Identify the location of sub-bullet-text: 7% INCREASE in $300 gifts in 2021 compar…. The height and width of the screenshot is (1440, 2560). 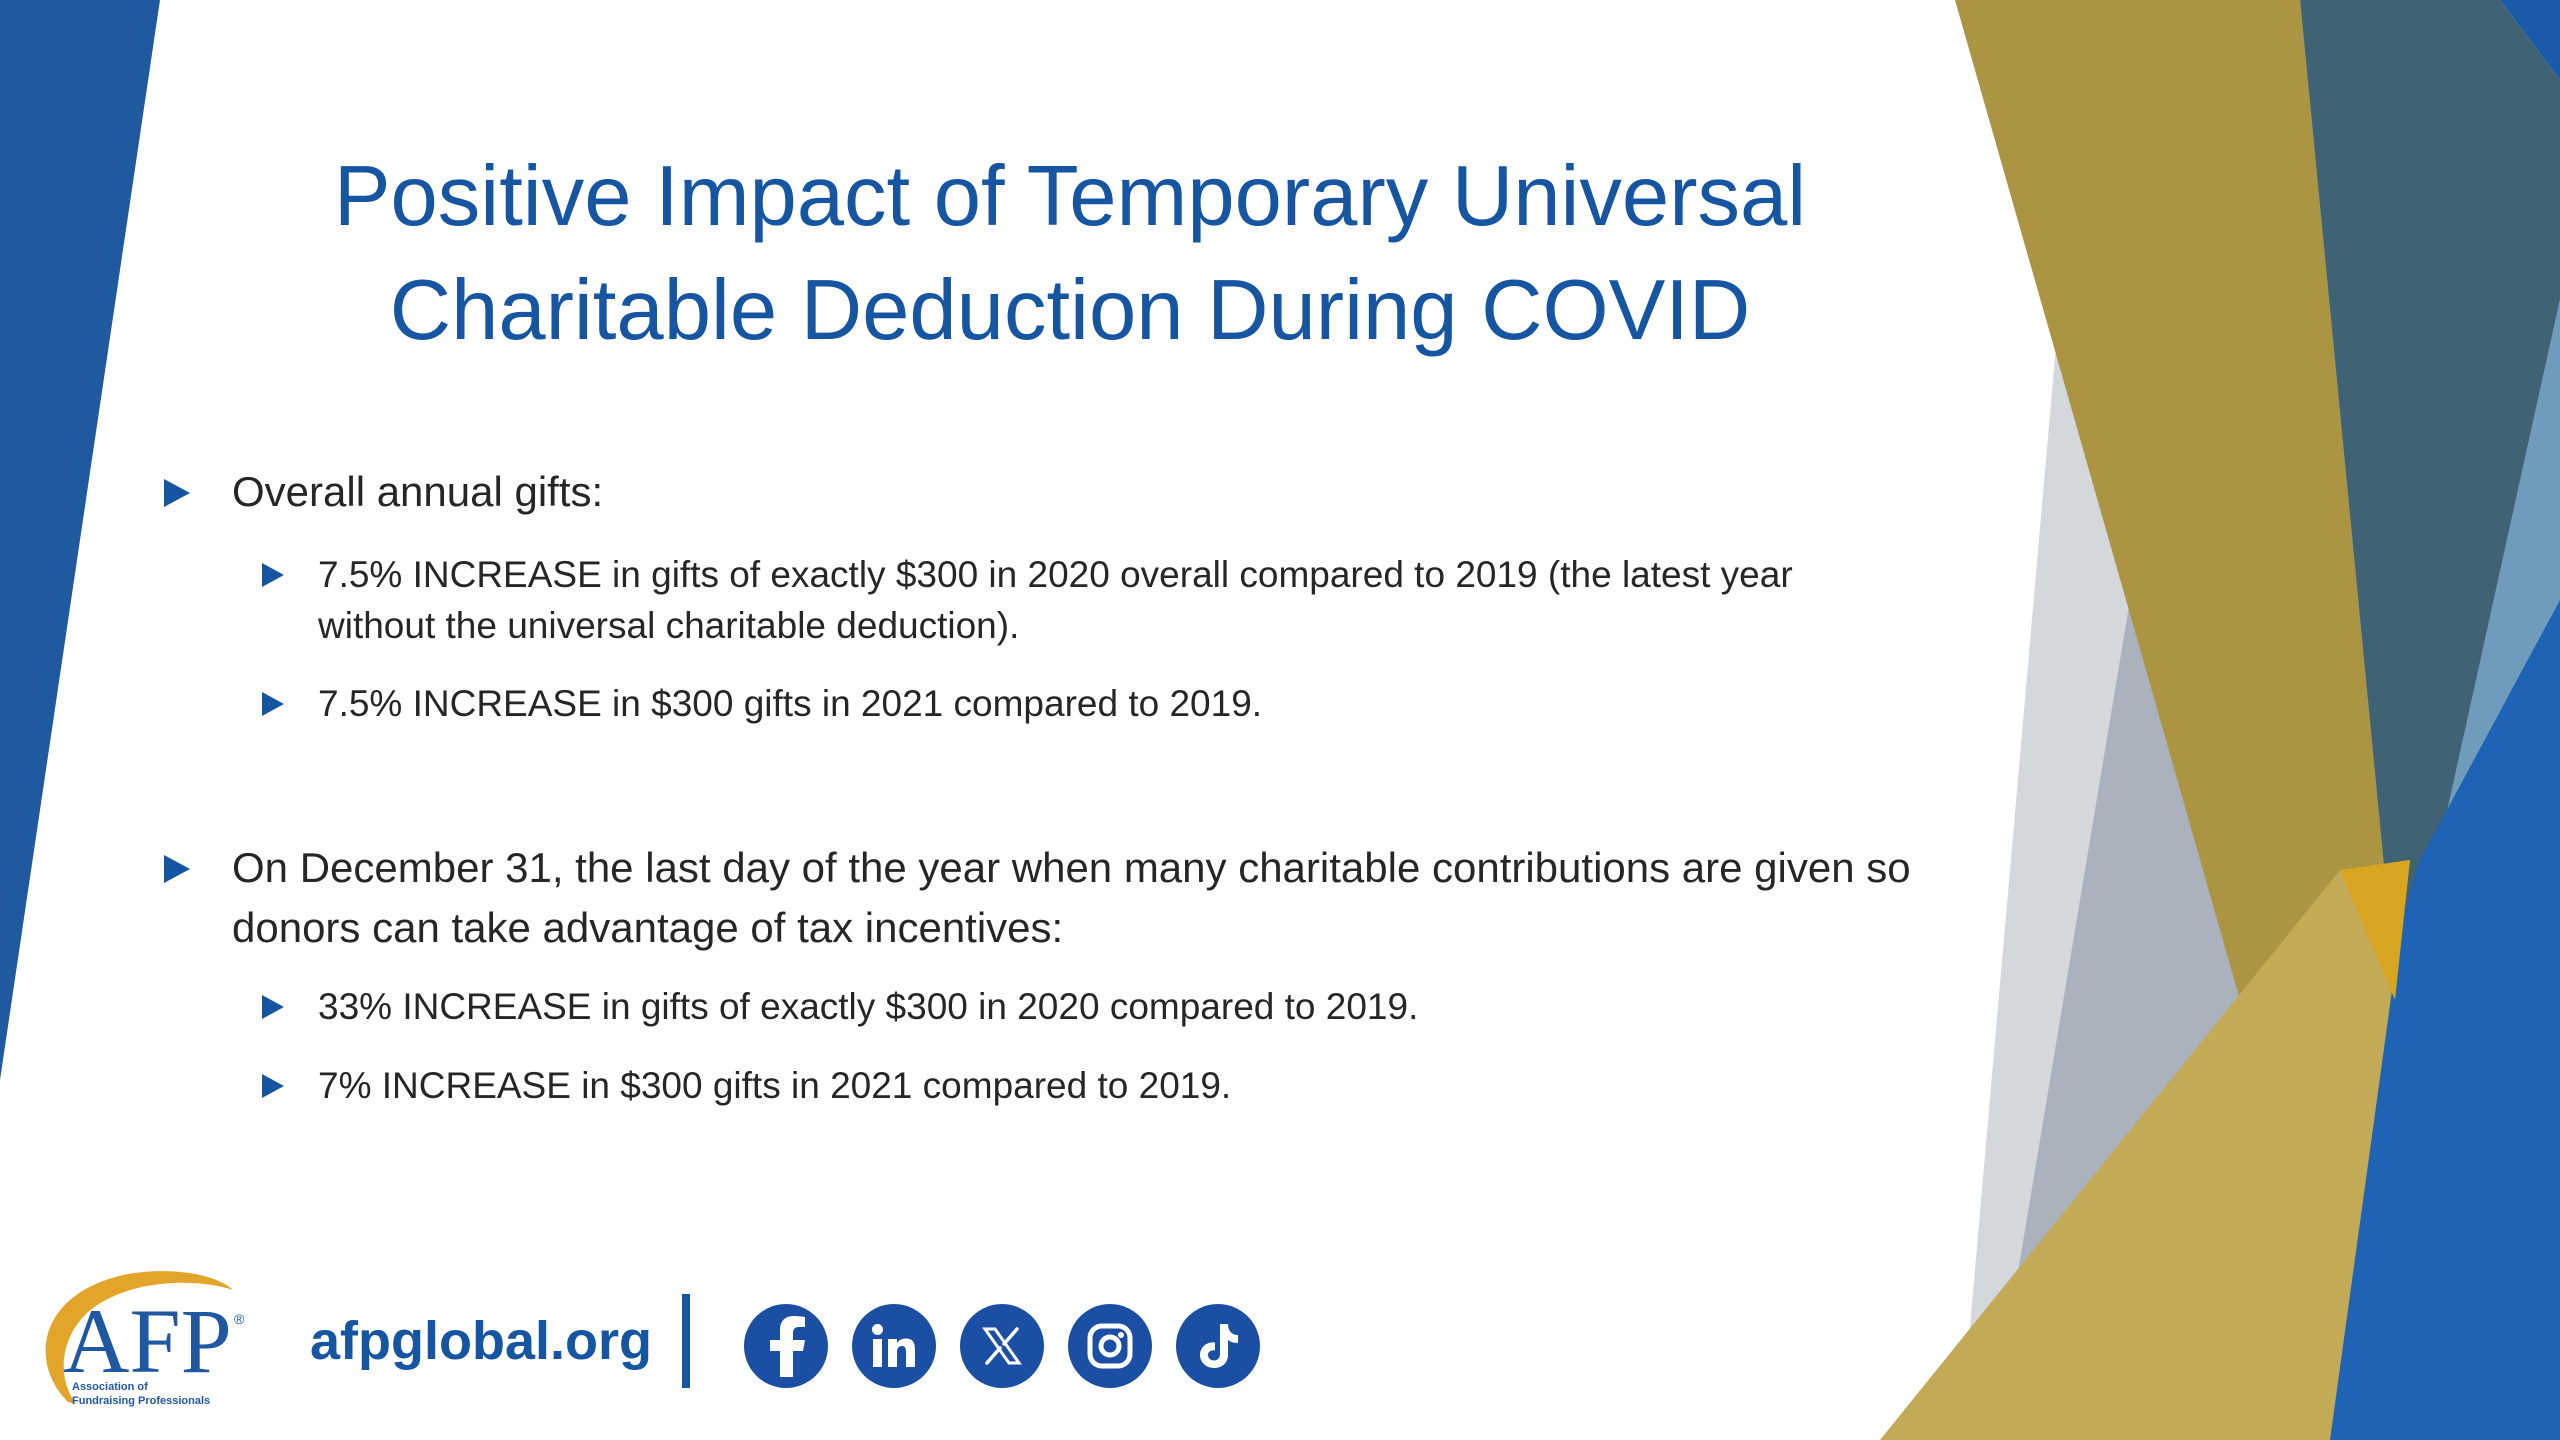
(775, 1085).